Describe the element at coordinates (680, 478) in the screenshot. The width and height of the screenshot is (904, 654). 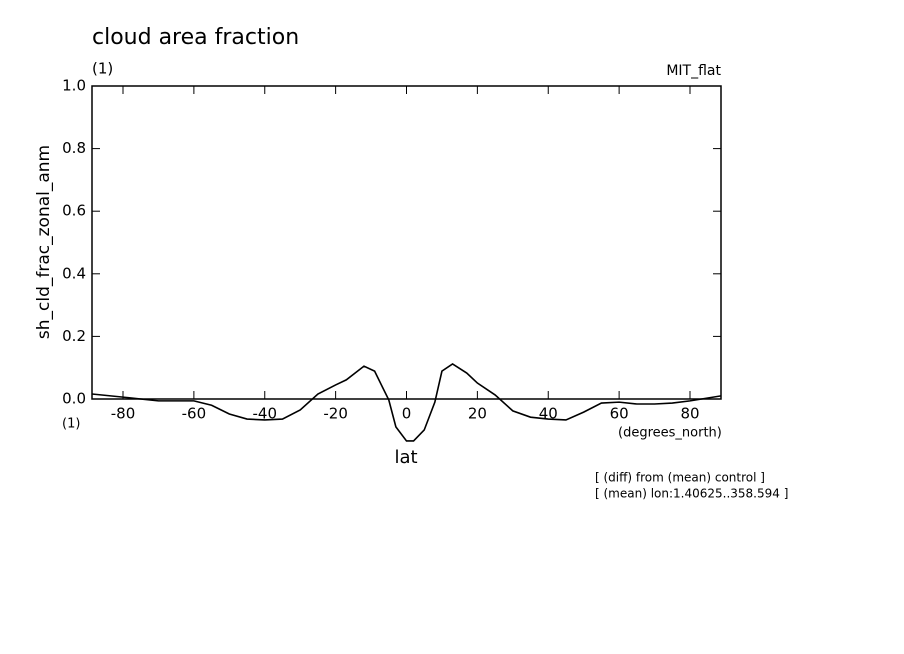
I see `annotation: [ (diff) from (mean) control ]` at that location.